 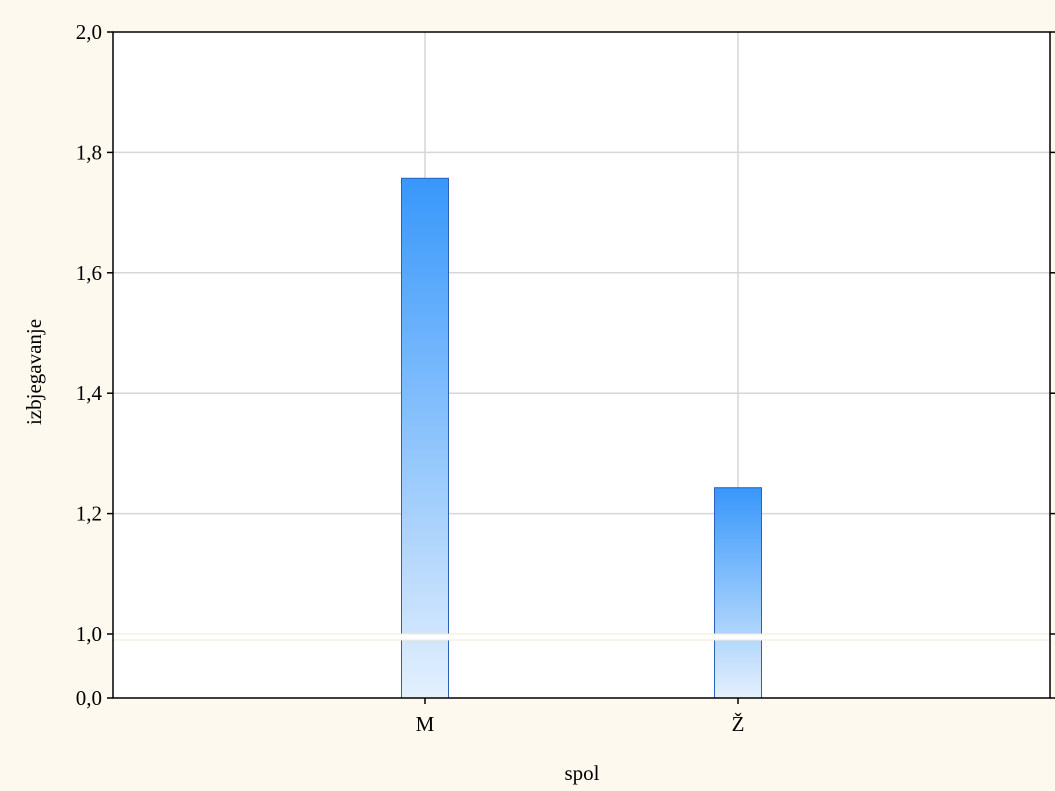 I want to click on x-axis-title: spol, so click(x=581, y=773).